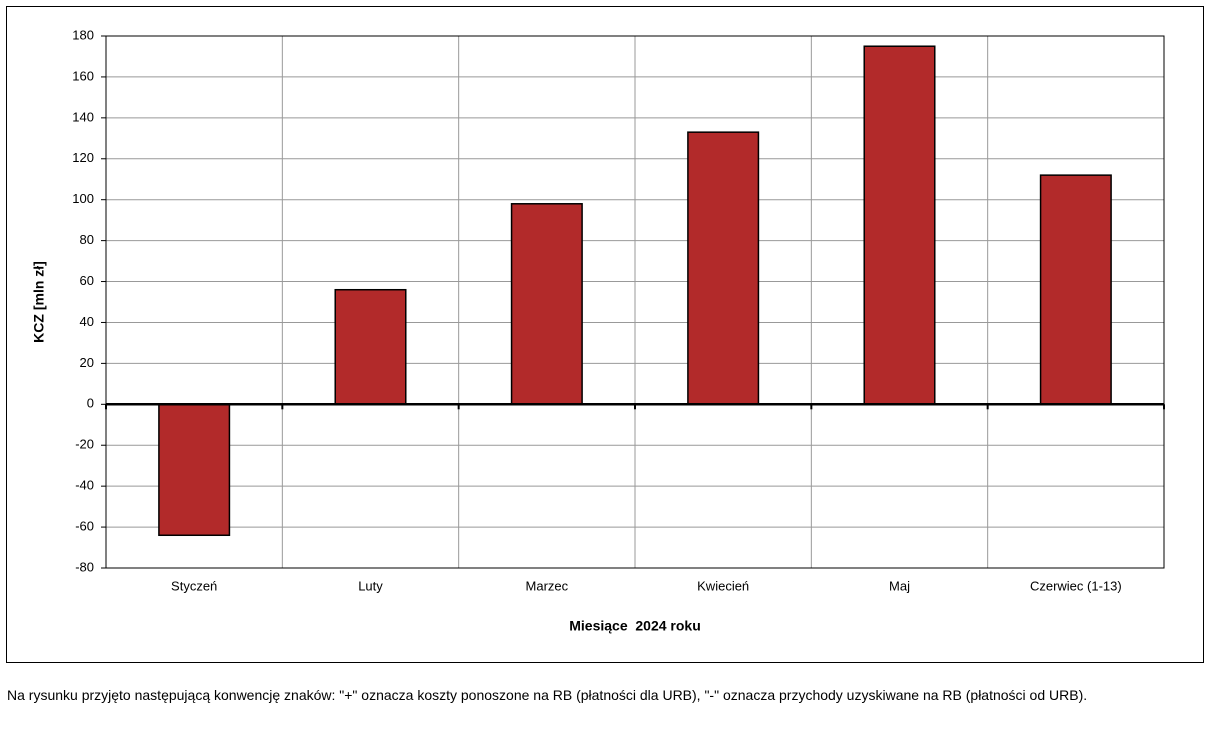 The image size is (1211, 734). What do you see at coordinates (87, 321) in the screenshot?
I see `y-tick-label: 40` at bounding box center [87, 321].